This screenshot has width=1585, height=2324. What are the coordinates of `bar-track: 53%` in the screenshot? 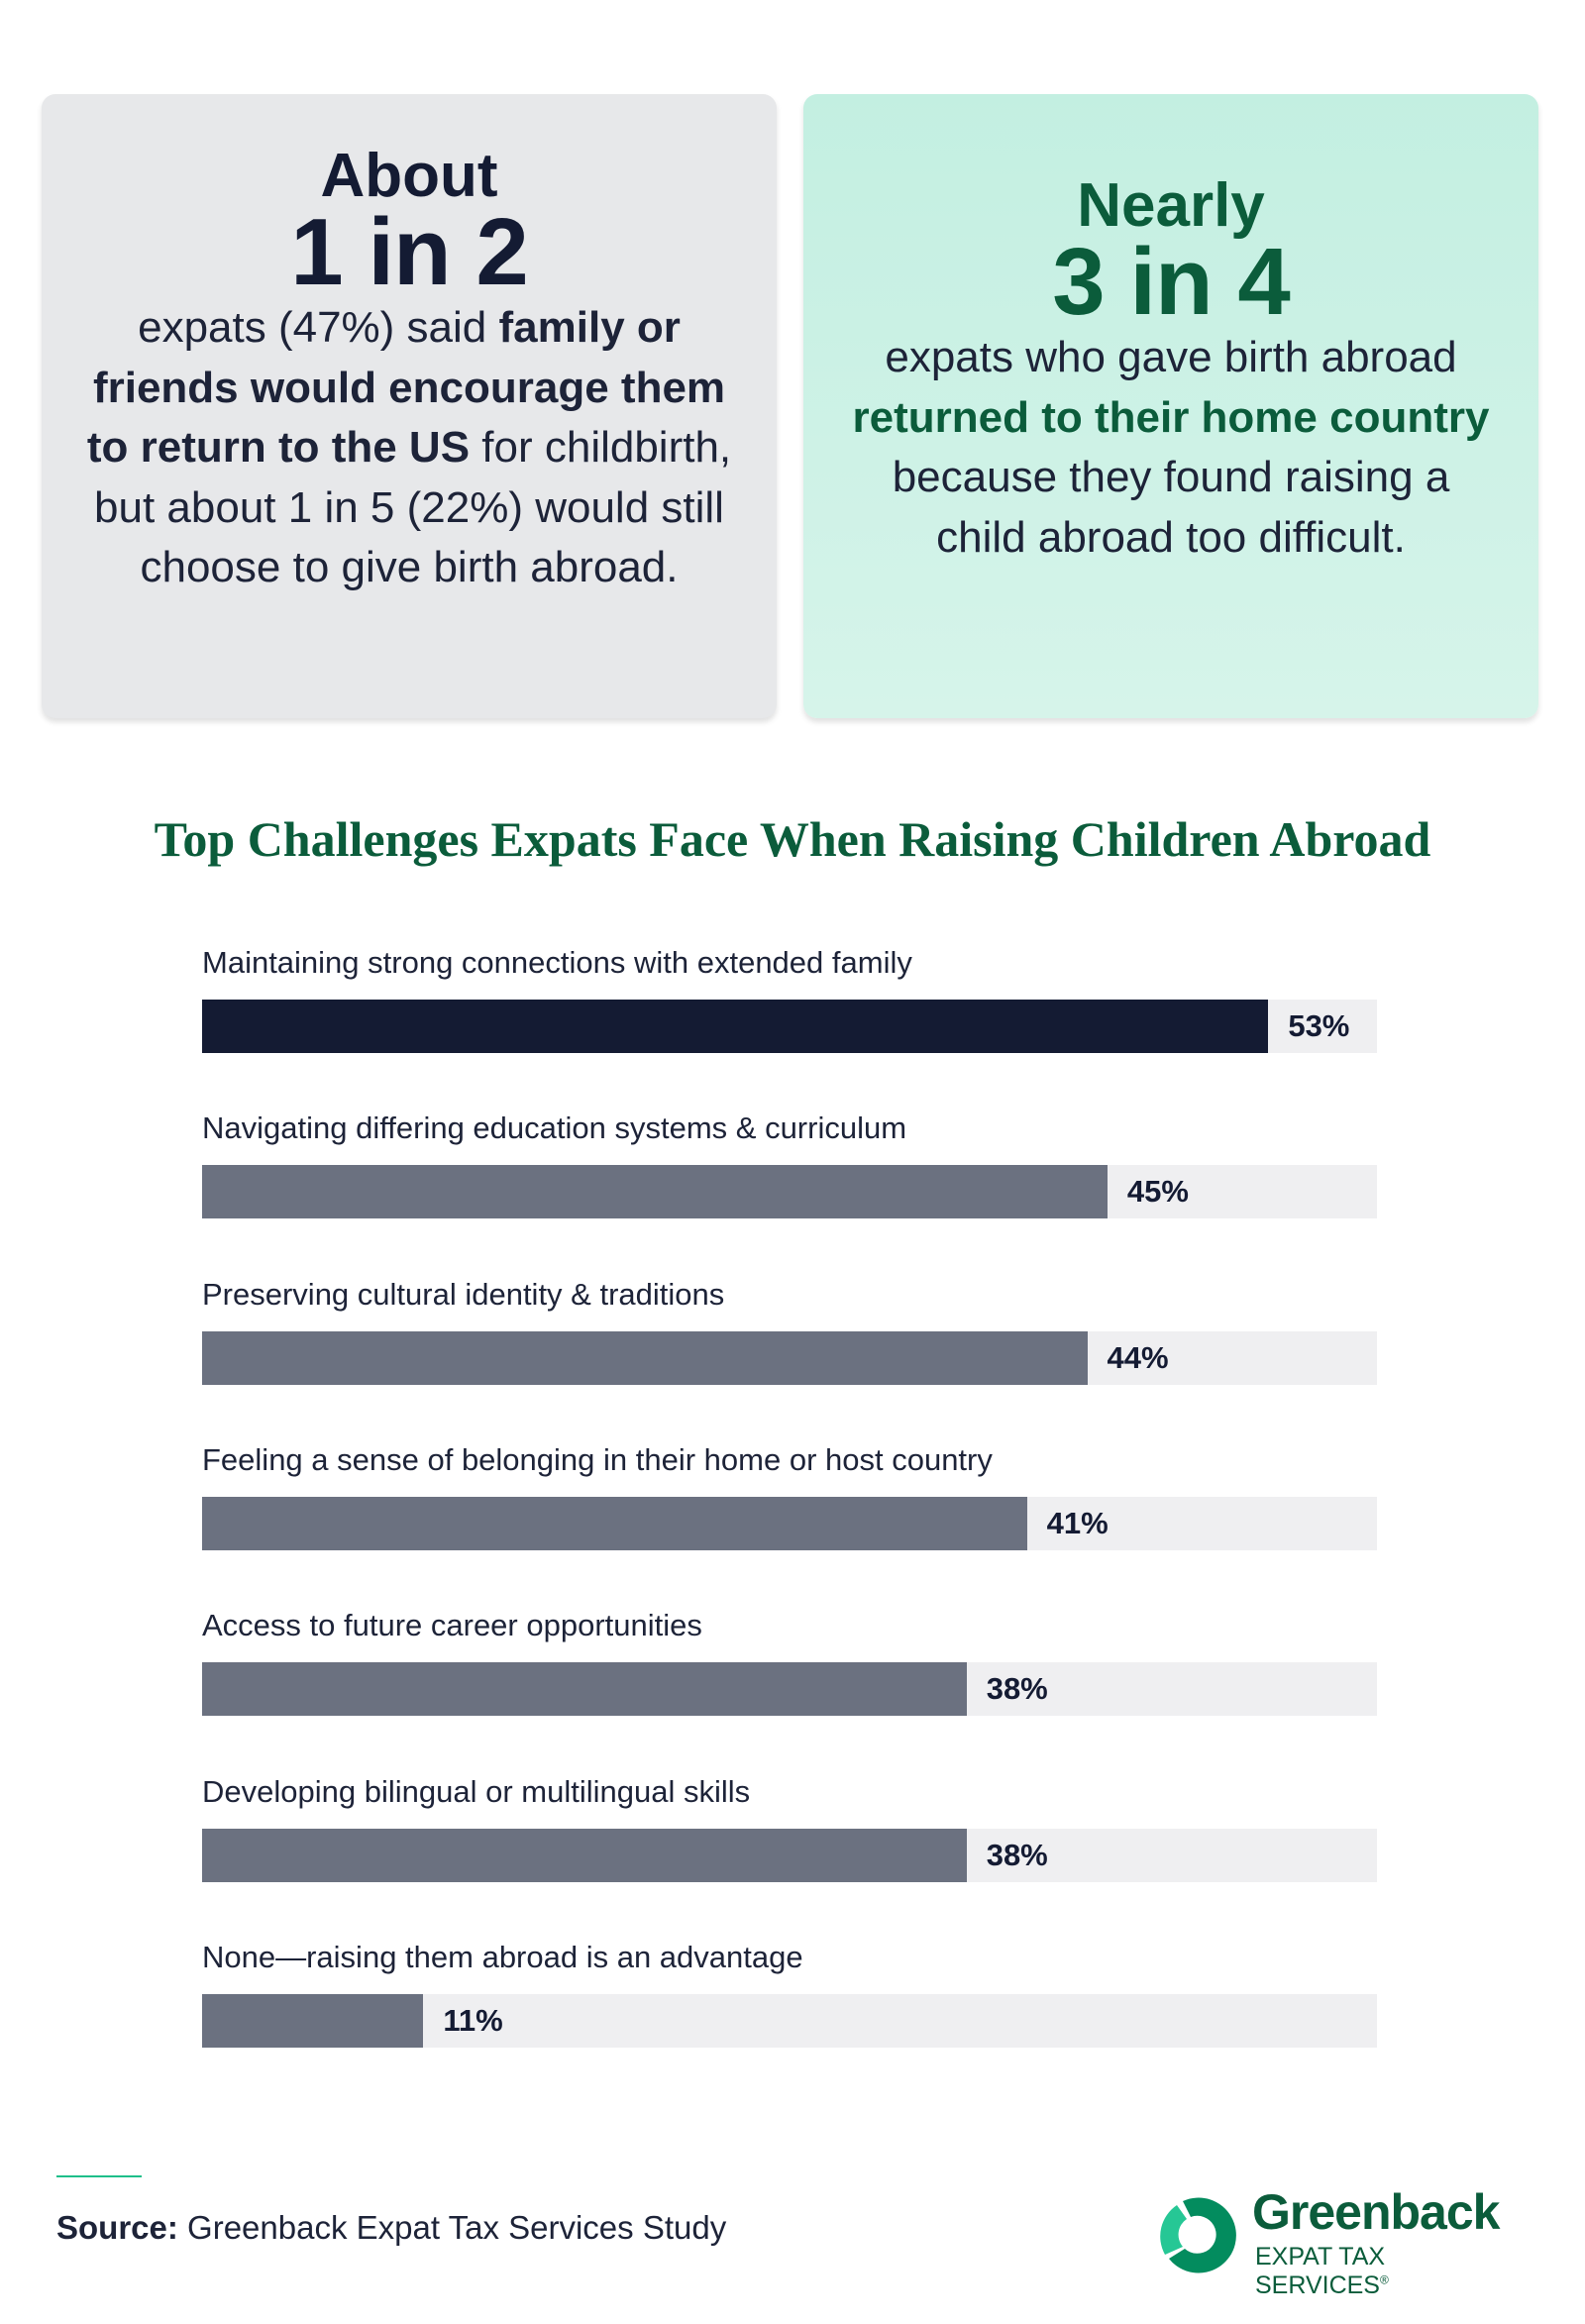 It's located at (789, 1026).